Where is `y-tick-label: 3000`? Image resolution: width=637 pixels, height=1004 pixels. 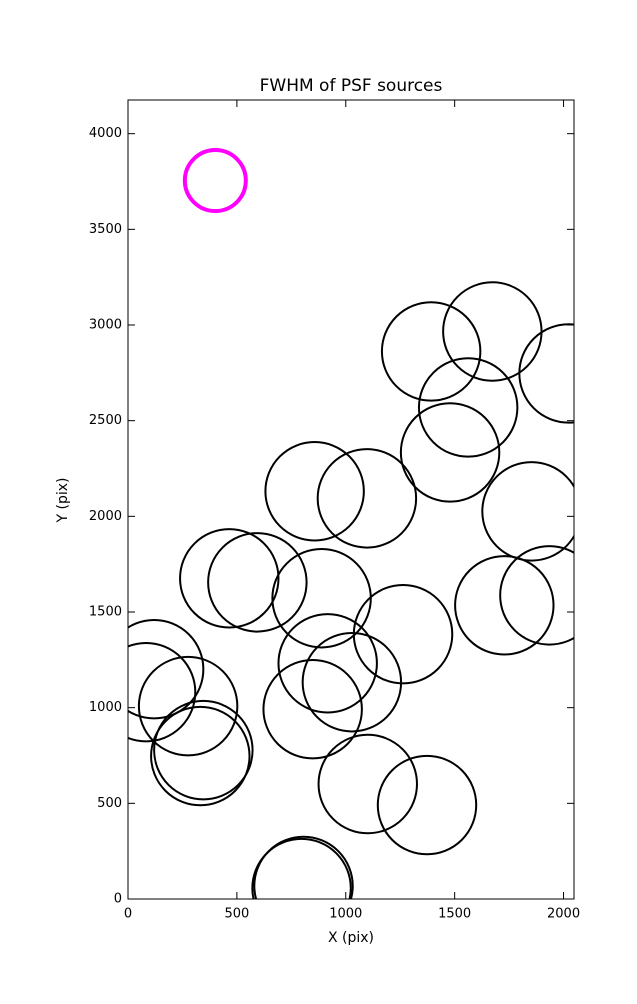
y-tick-label: 3000 is located at coordinates (105, 325).